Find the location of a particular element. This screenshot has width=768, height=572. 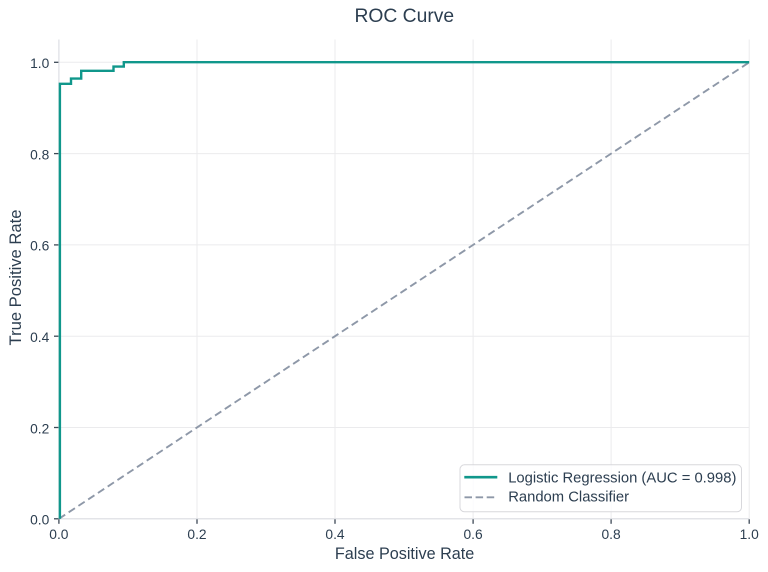

svg-text: ROC Curve is located at coordinates (404, 16).